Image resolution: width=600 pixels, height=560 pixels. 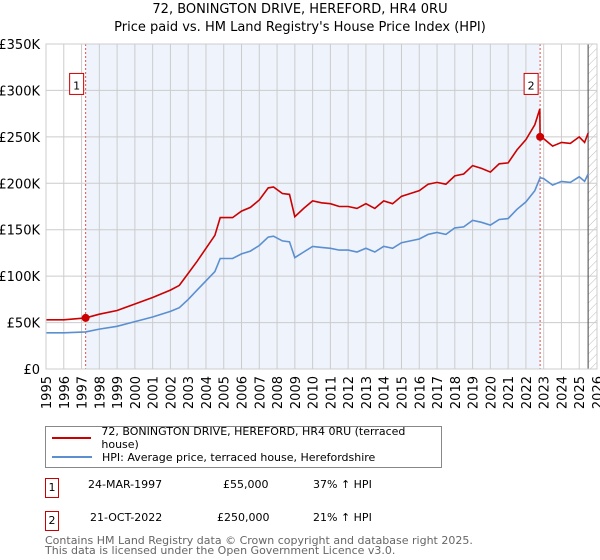 I want to click on legend-swatch-property, so click(x=72, y=438).